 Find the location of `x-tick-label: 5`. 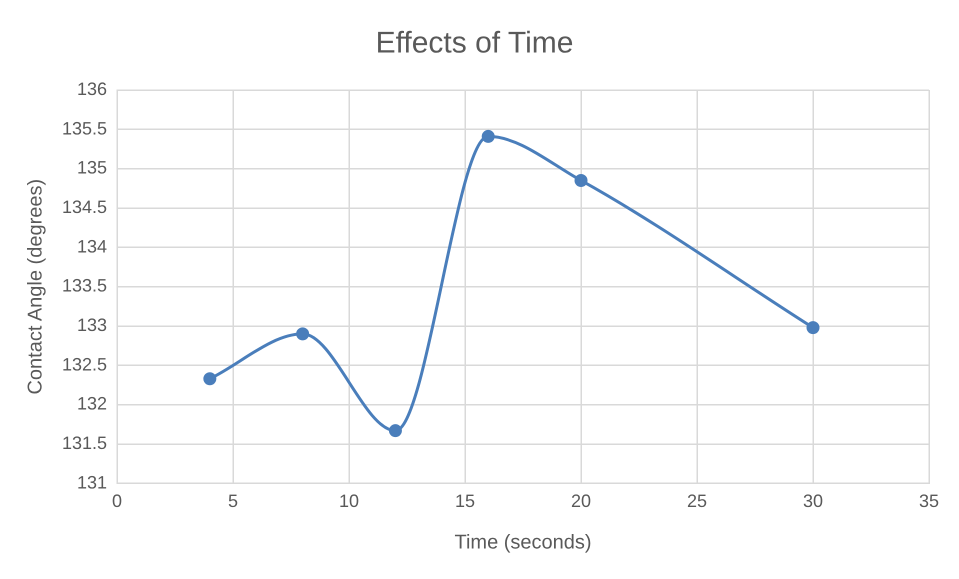

x-tick-label: 5 is located at coordinates (233, 501).